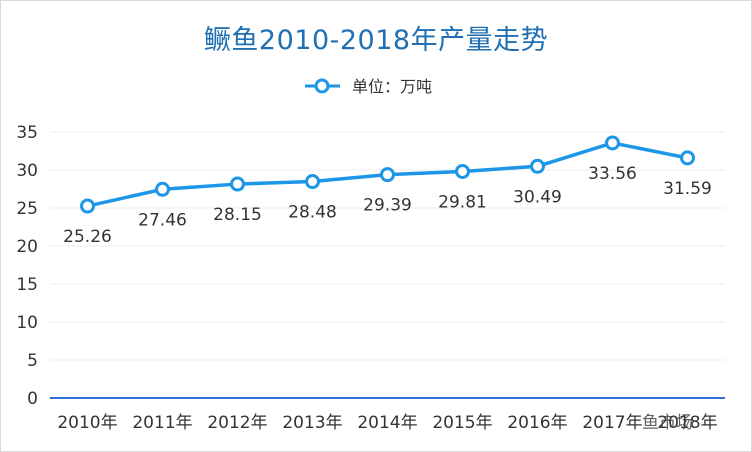 The image size is (752, 452). What do you see at coordinates (27, 247) in the screenshot?
I see `y-tick-label: 20` at bounding box center [27, 247].